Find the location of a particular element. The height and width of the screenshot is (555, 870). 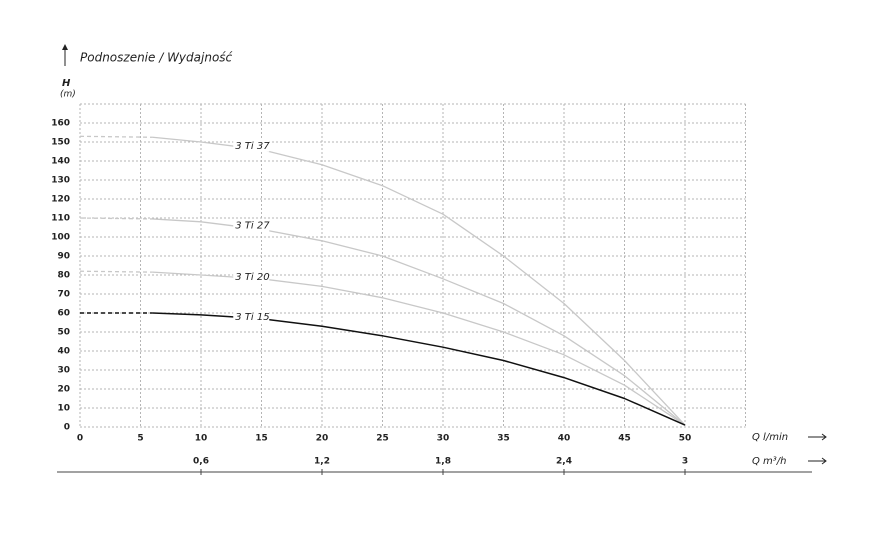

title-arrow-head is located at coordinates (65, 47).